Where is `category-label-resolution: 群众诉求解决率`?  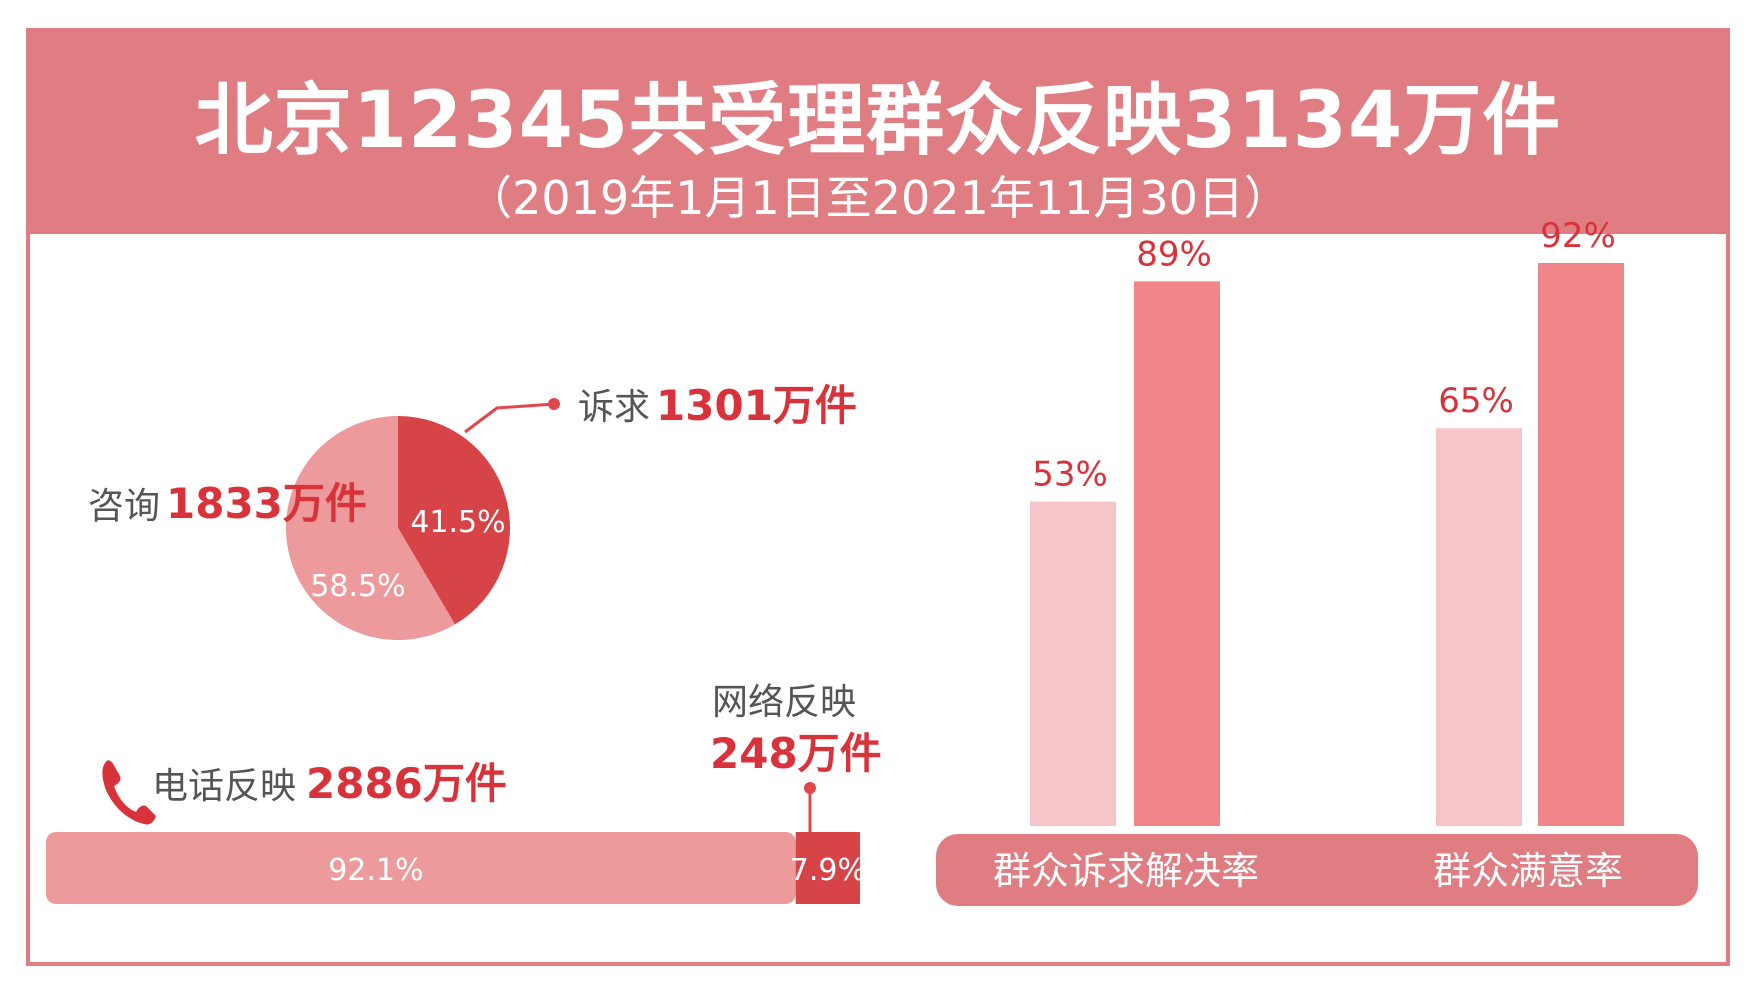 category-label-resolution: 群众诉求解决率 is located at coordinates (1126, 871).